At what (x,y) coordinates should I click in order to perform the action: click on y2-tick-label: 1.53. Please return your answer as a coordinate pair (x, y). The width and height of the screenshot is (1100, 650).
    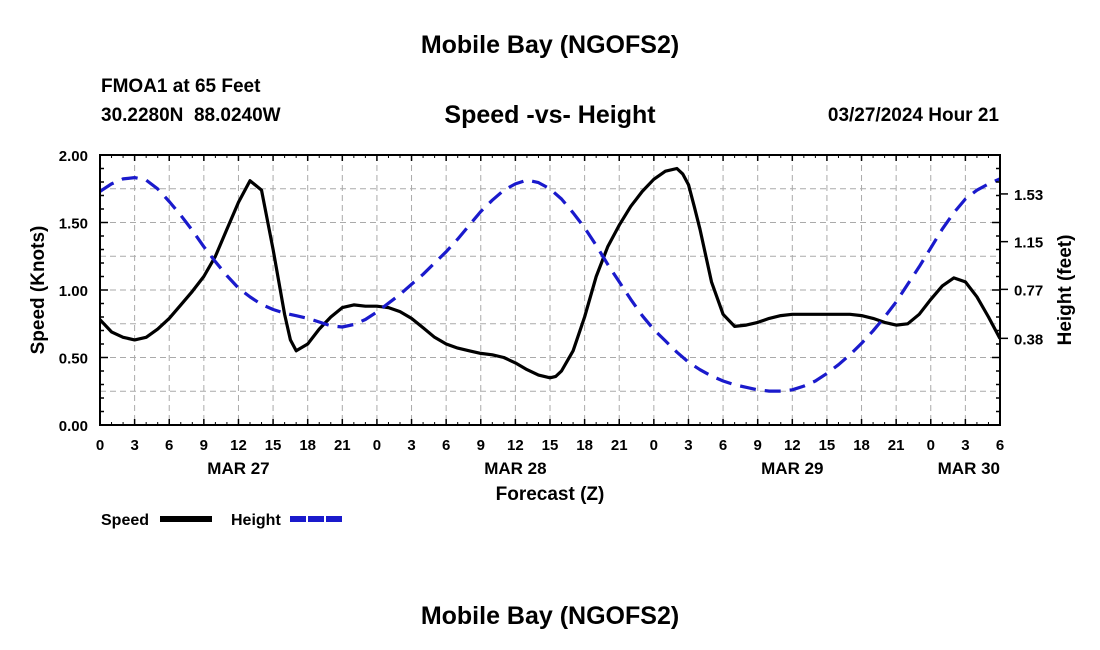
    Looking at the image, I should click on (1028, 195).